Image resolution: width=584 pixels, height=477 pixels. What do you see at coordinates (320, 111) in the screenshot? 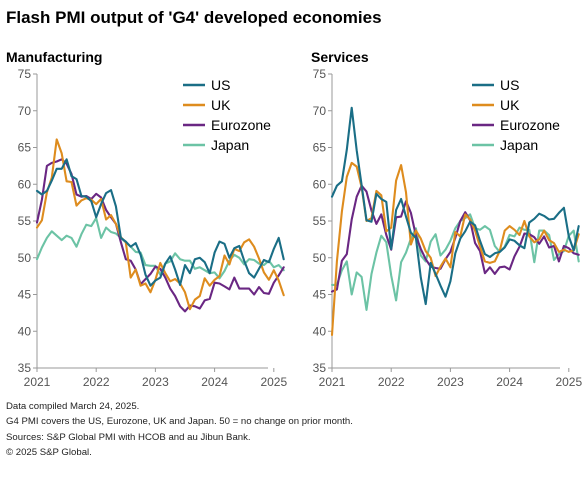
I see `services-y-tick-label: 70` at bounding box center [320, 111].